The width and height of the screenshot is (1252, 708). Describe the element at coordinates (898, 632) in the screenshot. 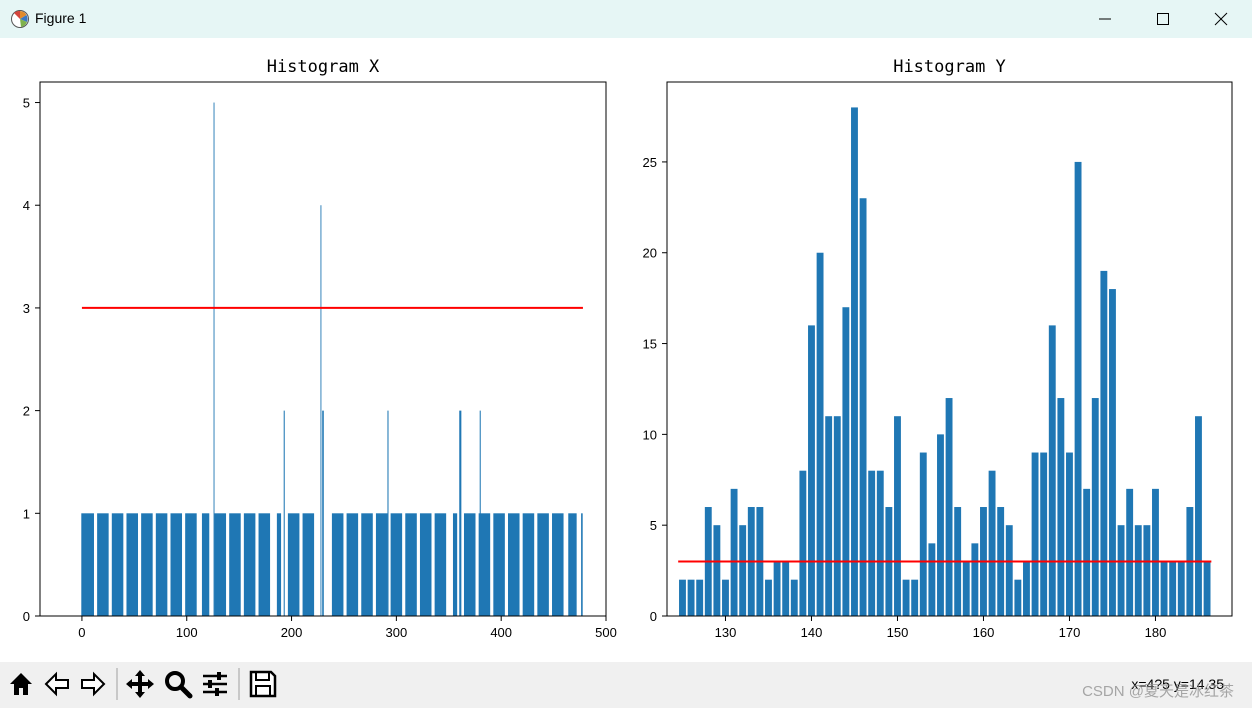

I see `x-tick-label: 150` at that location.